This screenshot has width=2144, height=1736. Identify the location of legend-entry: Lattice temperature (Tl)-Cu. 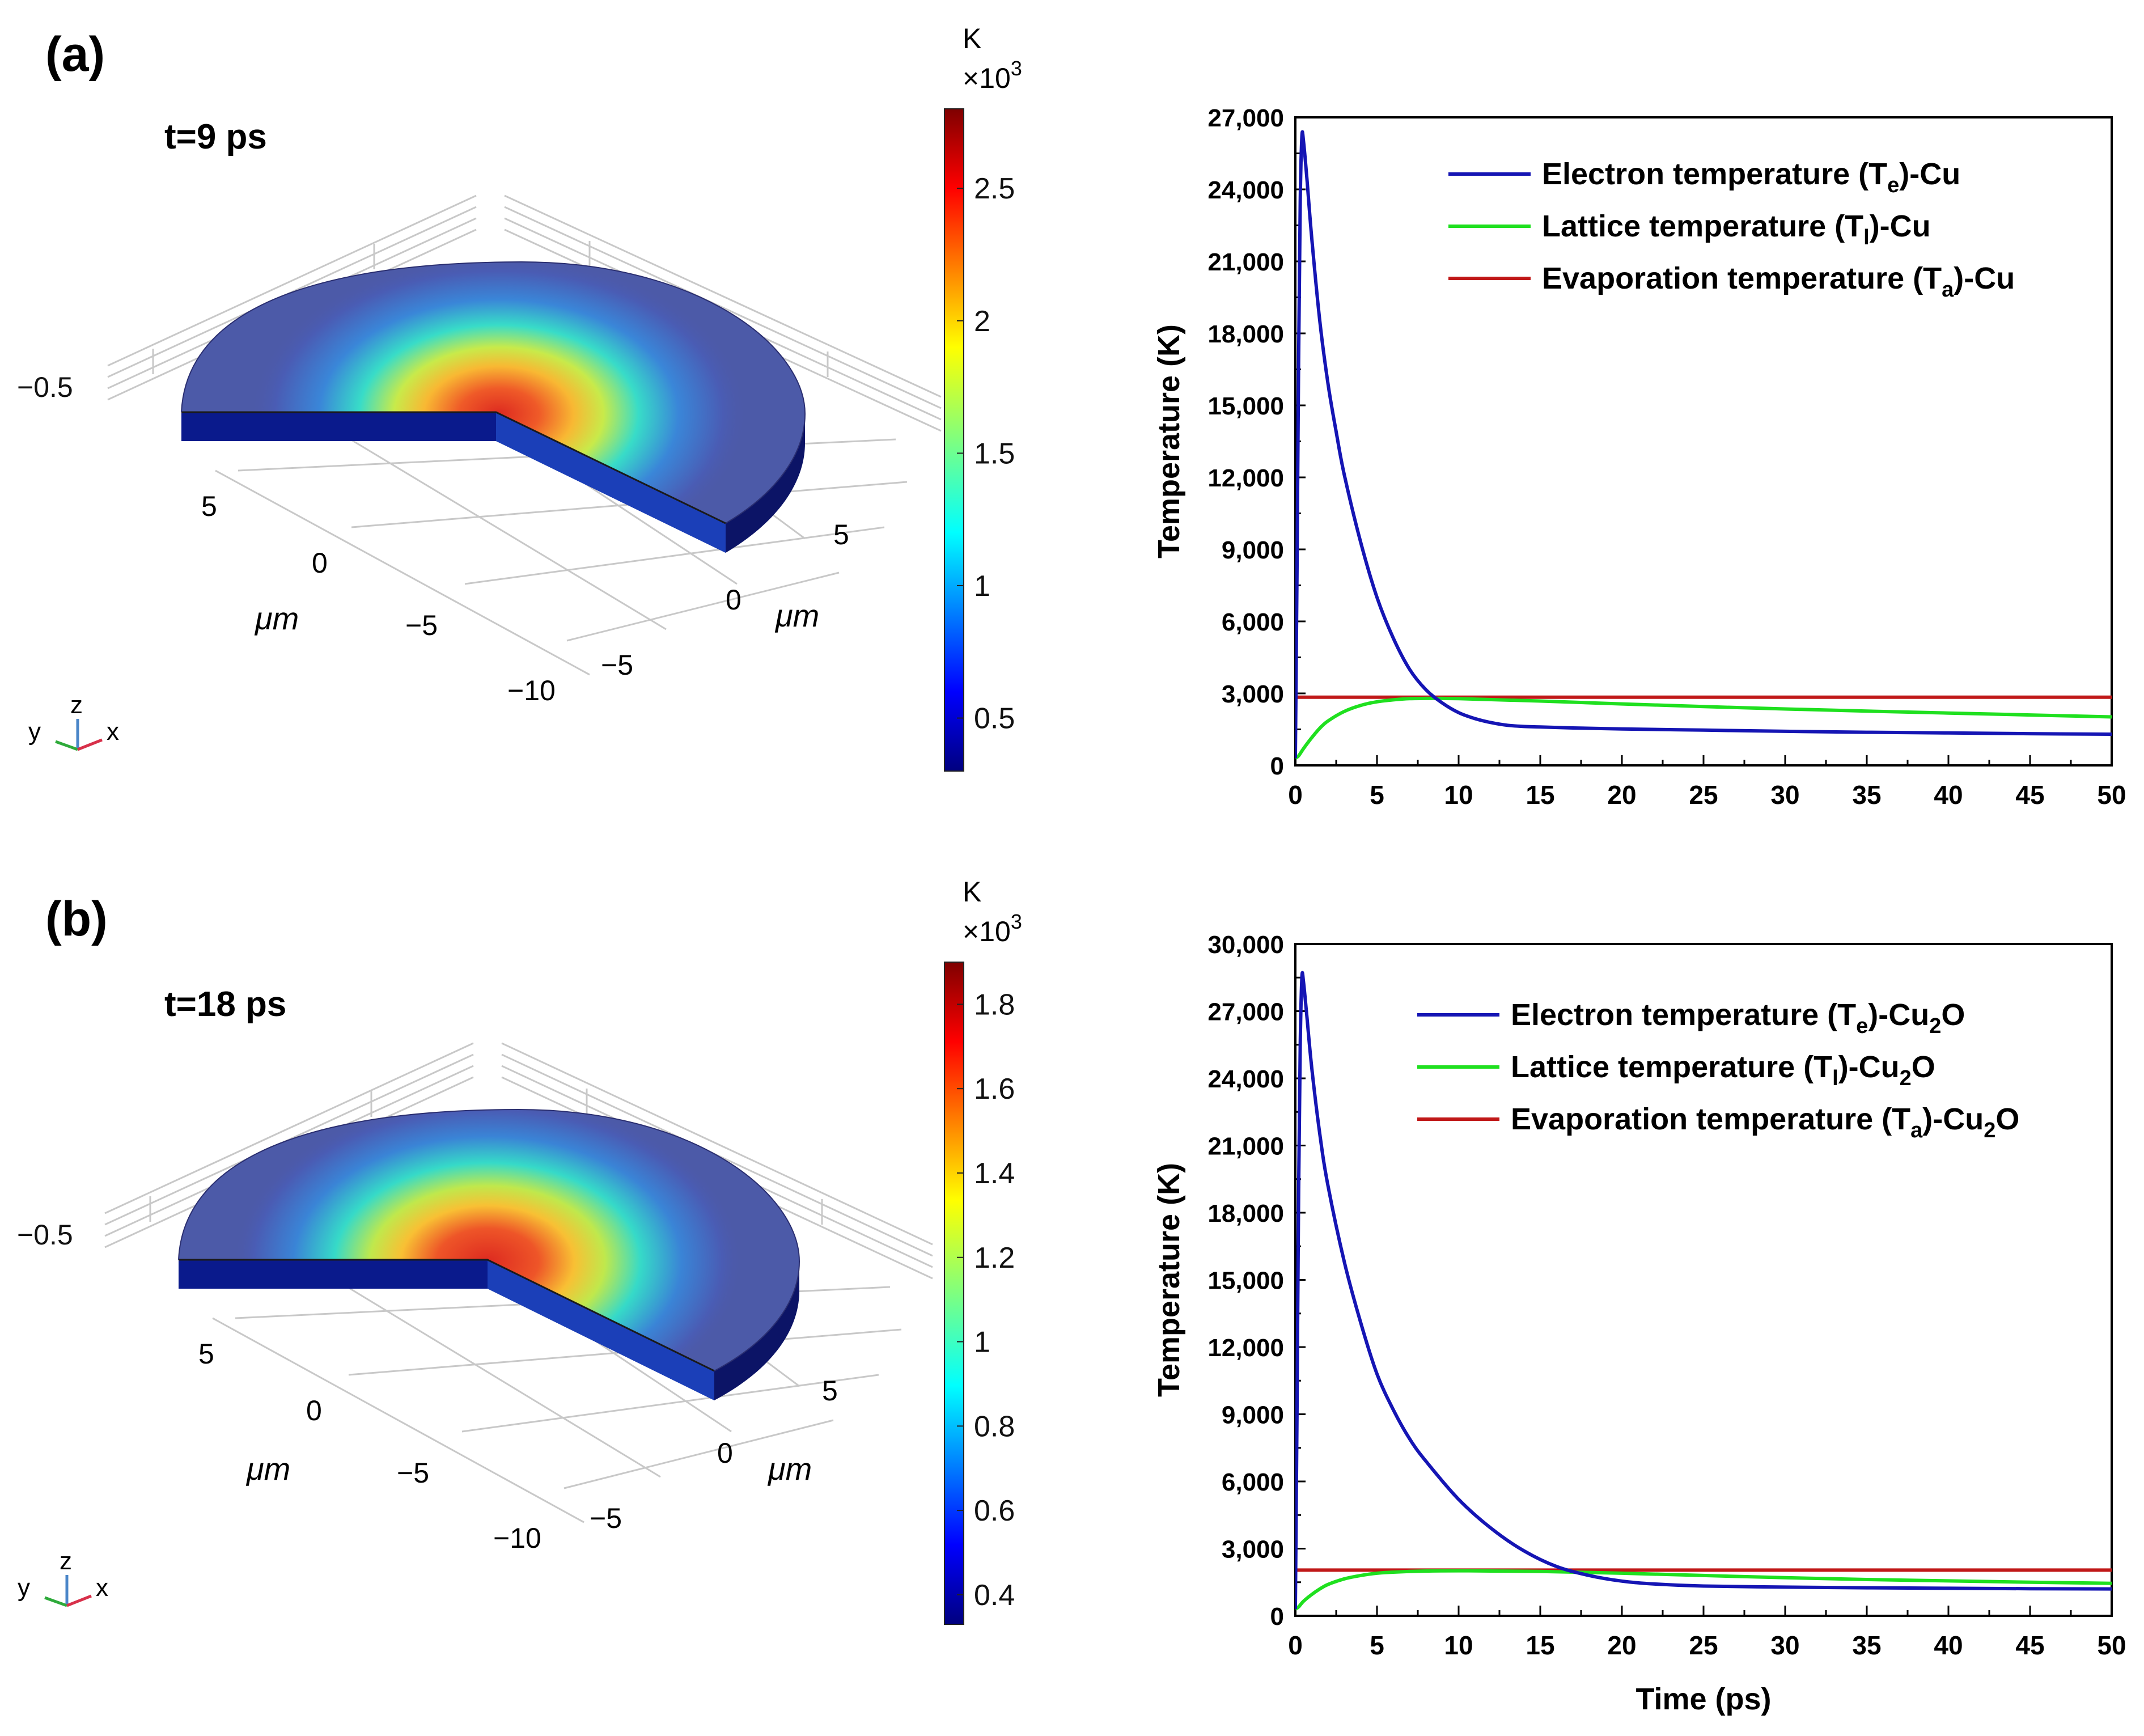
(1737, 229).